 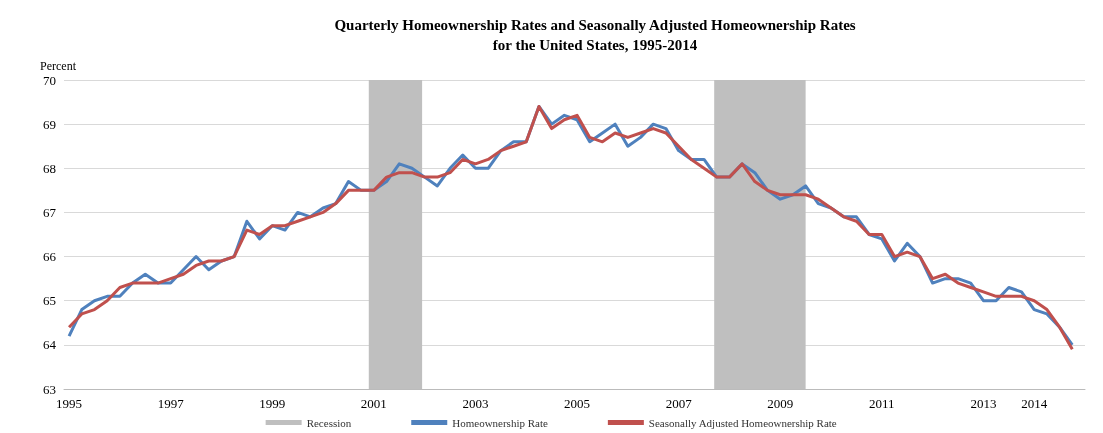 What do you see at coordinates (475, 403) in the screenshot?
I see `x-tick-label: 2003` at bounding box center [475, 403].